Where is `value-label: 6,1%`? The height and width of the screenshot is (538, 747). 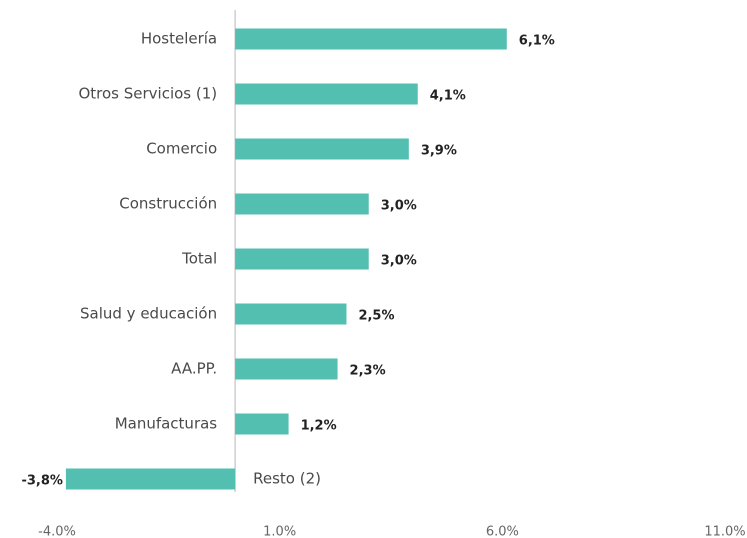
value-label: 6,1% is located at coordinates (537, 41).